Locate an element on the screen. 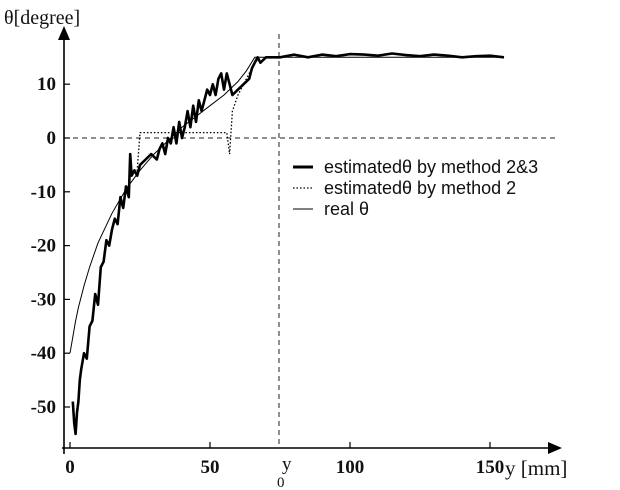 This screenshot has height=490, width=620. x-tick-label: 0 is located at coordinates (70, 467).